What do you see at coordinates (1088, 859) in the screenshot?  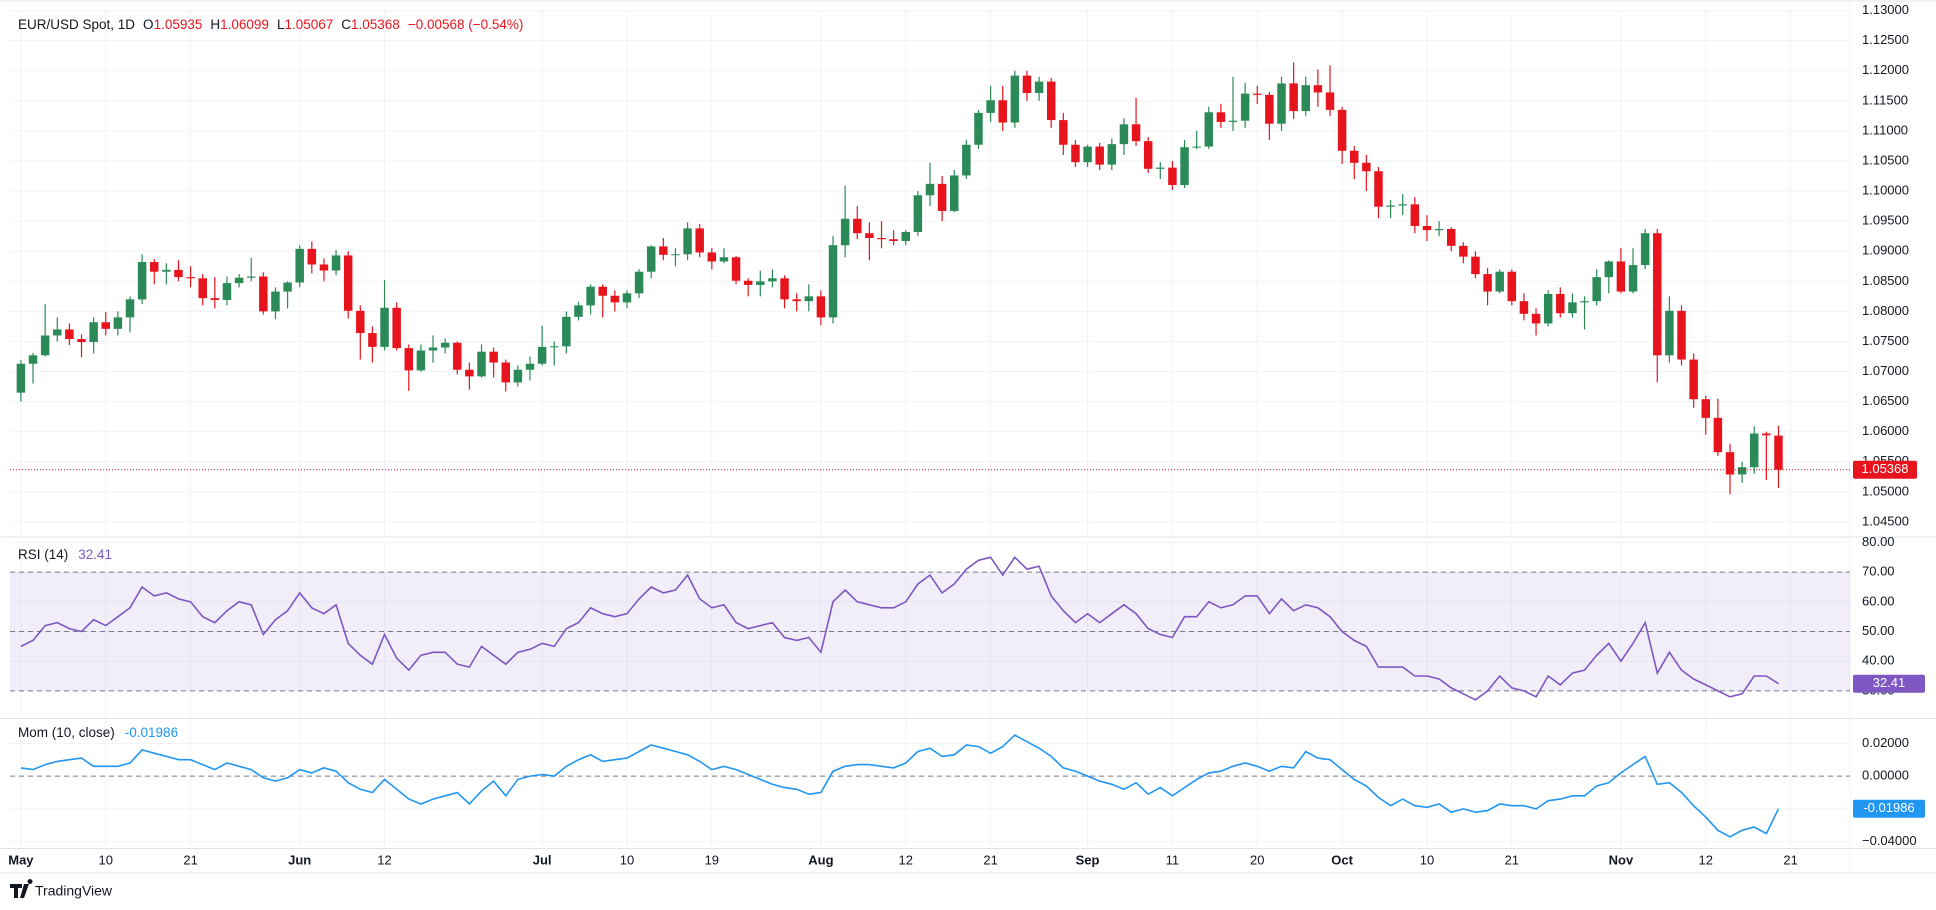 I see `x-tick-label: Sep` at bounding box center [1088, 859].